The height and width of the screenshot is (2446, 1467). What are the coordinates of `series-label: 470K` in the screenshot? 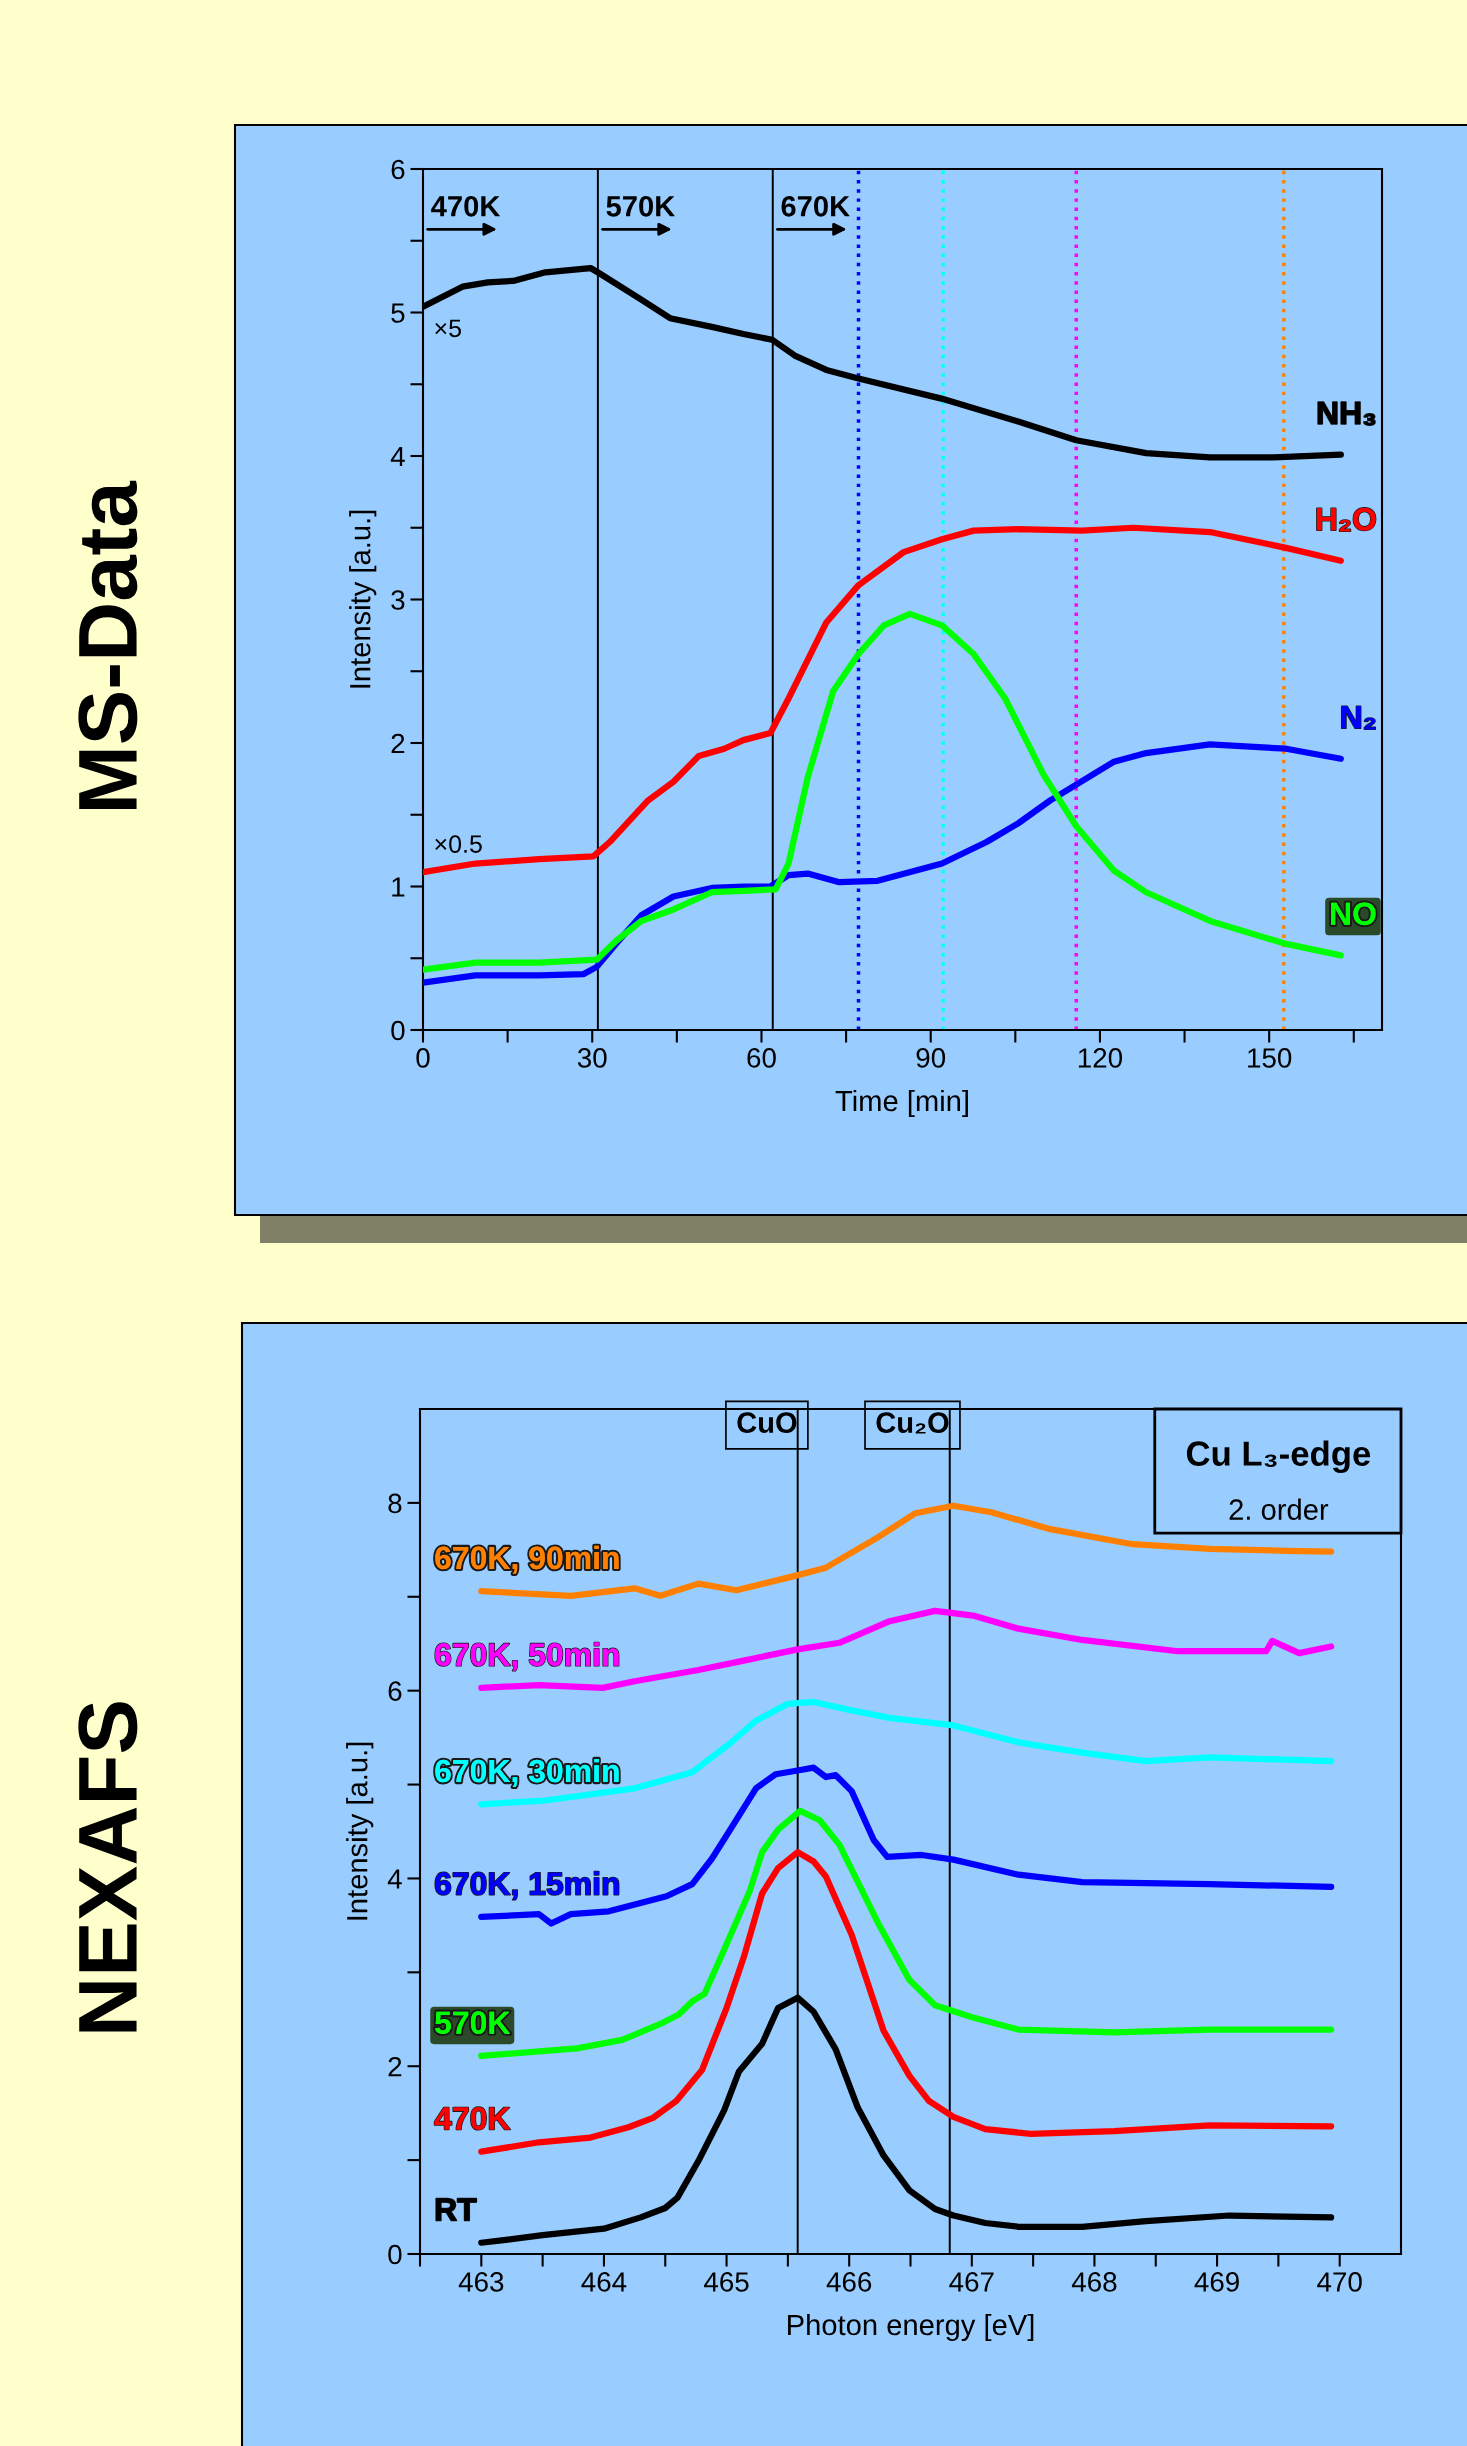 It's located at (472, 2118).